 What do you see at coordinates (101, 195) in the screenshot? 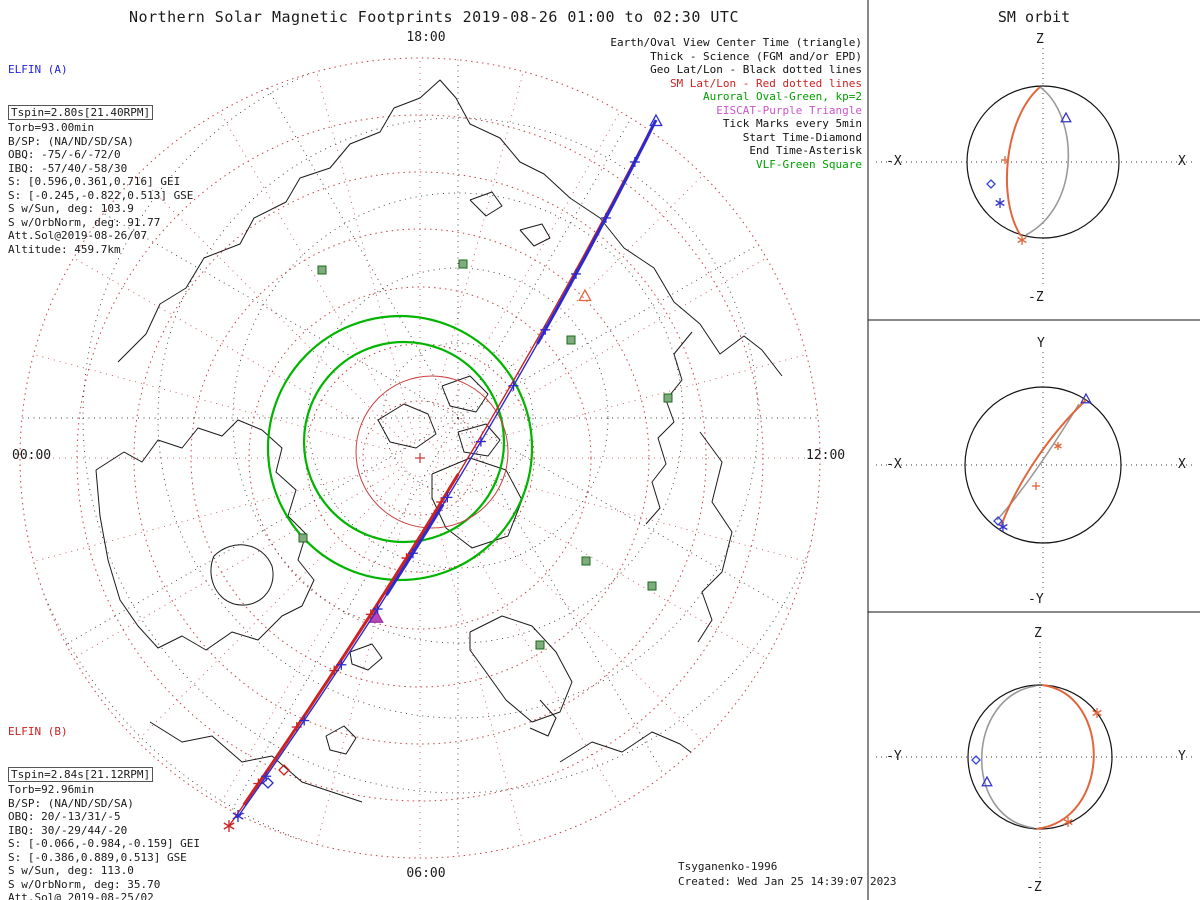
I see `elfin-a-lines-line: S: [-0.245,-0.822,0.513] GSE` at bounding box center [101, 195].